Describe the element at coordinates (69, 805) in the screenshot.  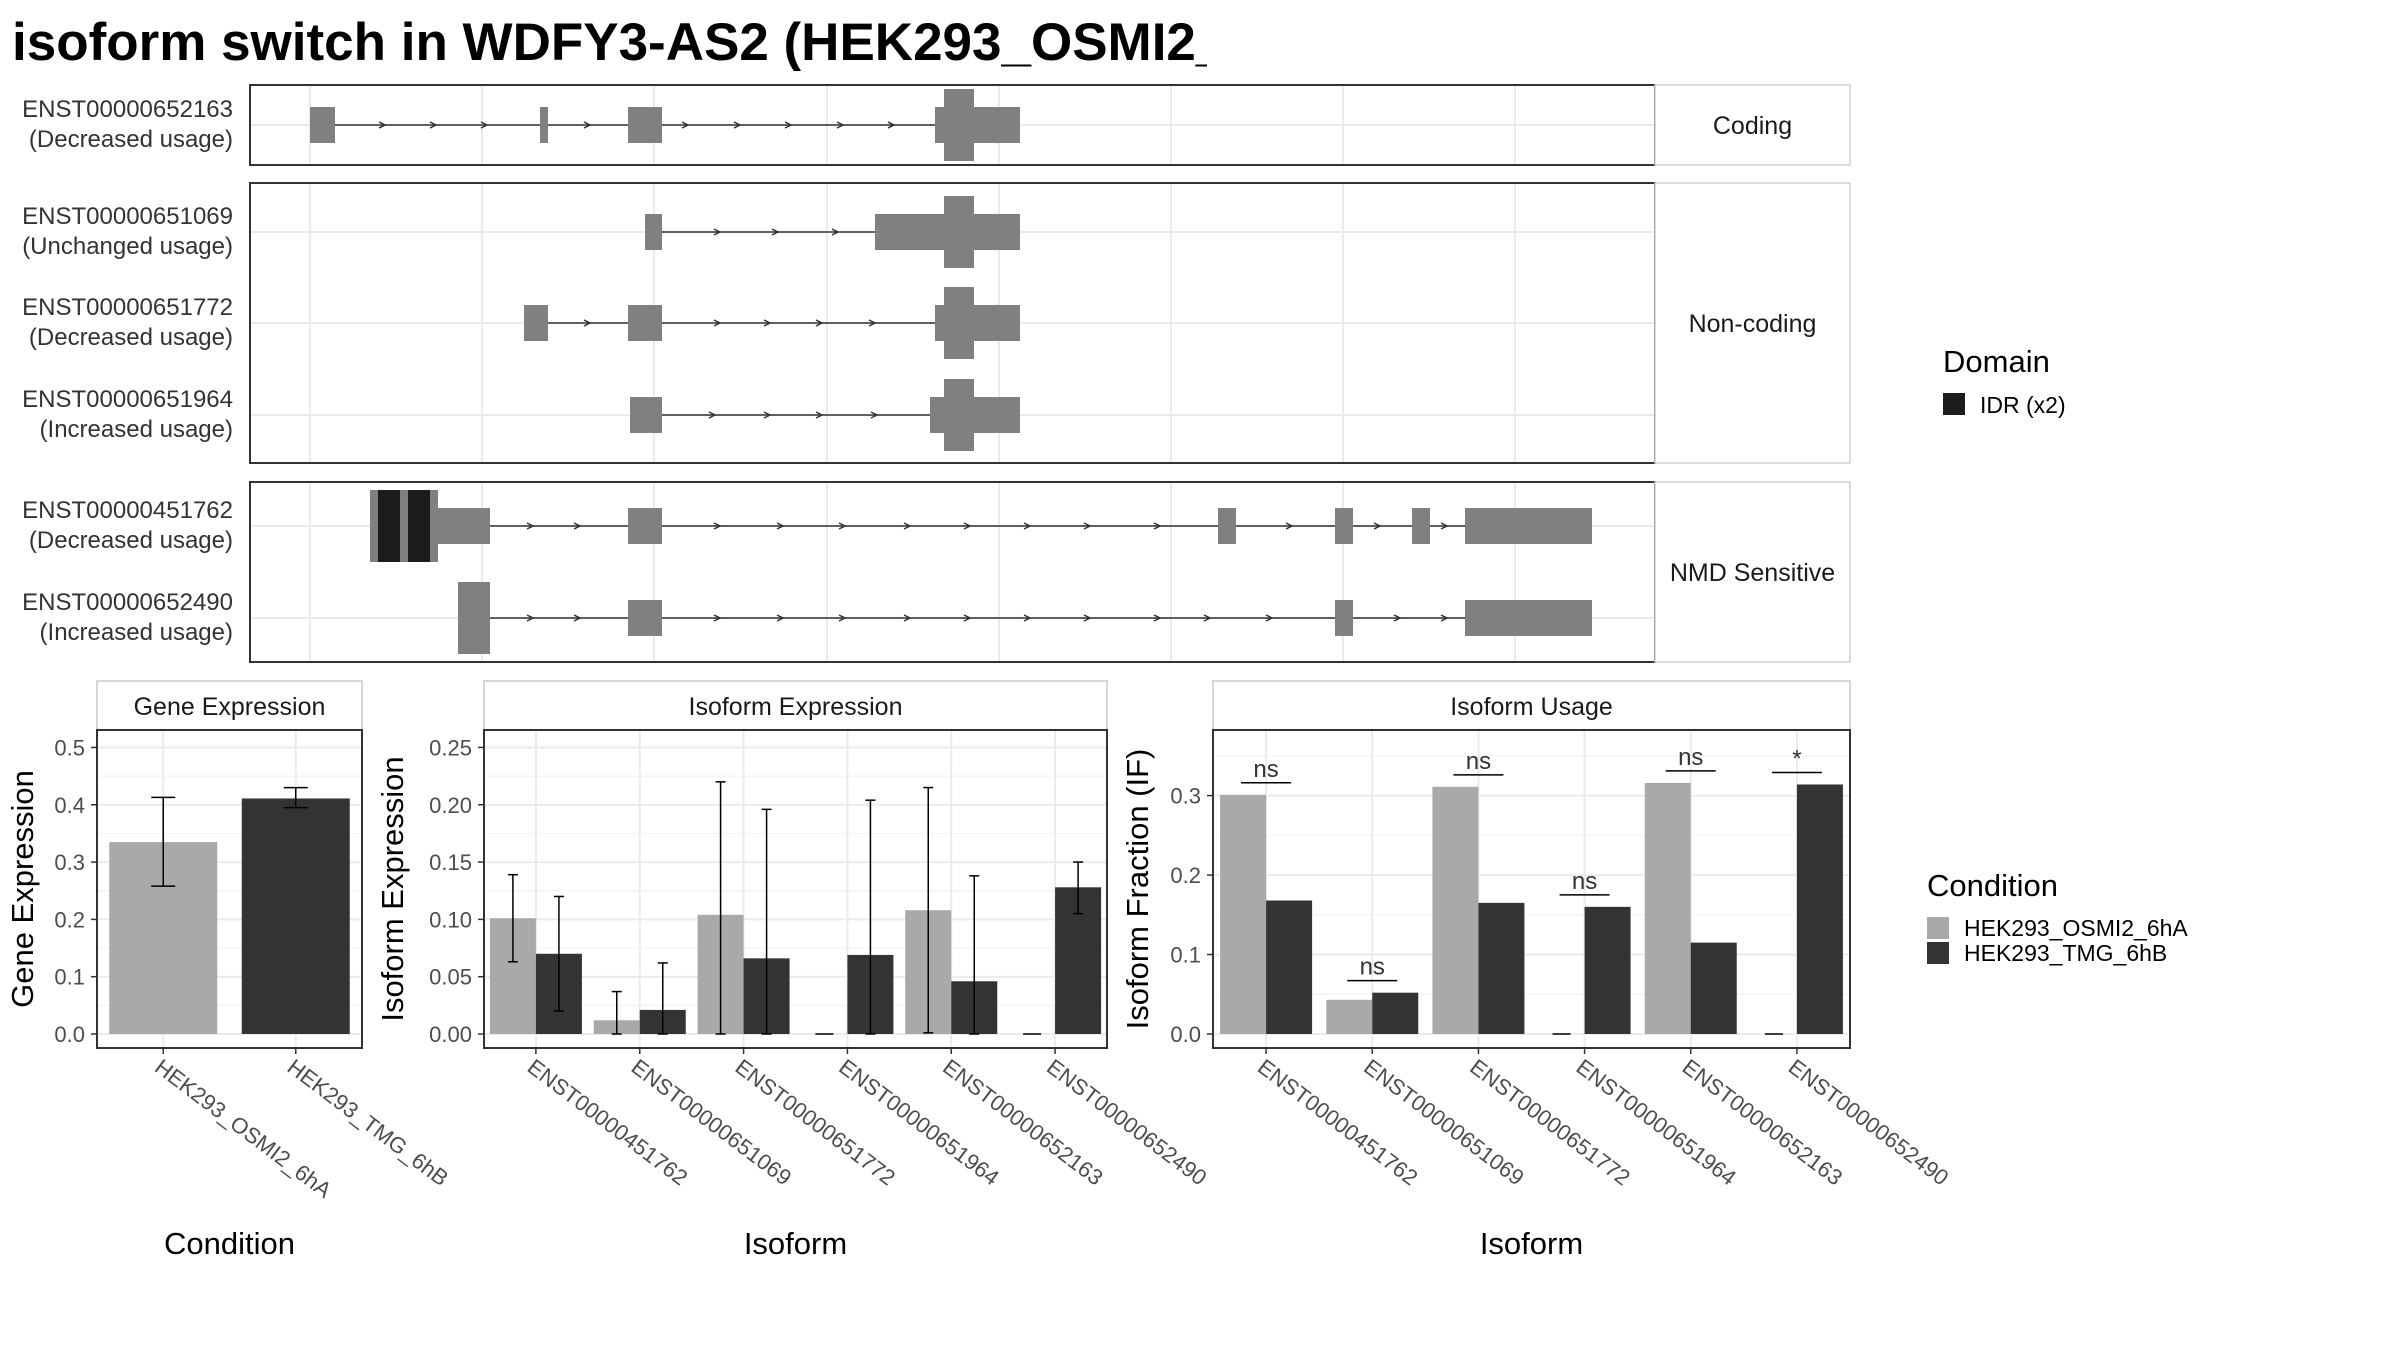
I see `y-tick-label: 0.4` at that location.